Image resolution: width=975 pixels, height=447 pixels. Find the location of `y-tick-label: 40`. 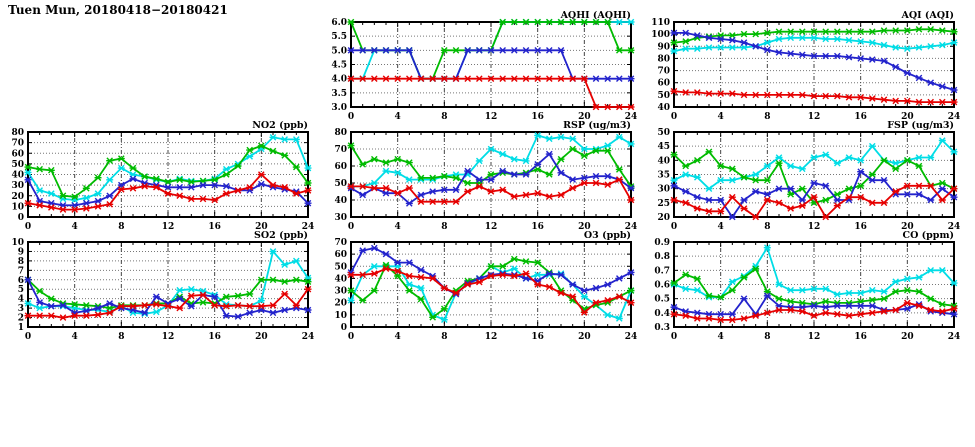

y-tick-label: 40 is located at coordinates (663, 108).